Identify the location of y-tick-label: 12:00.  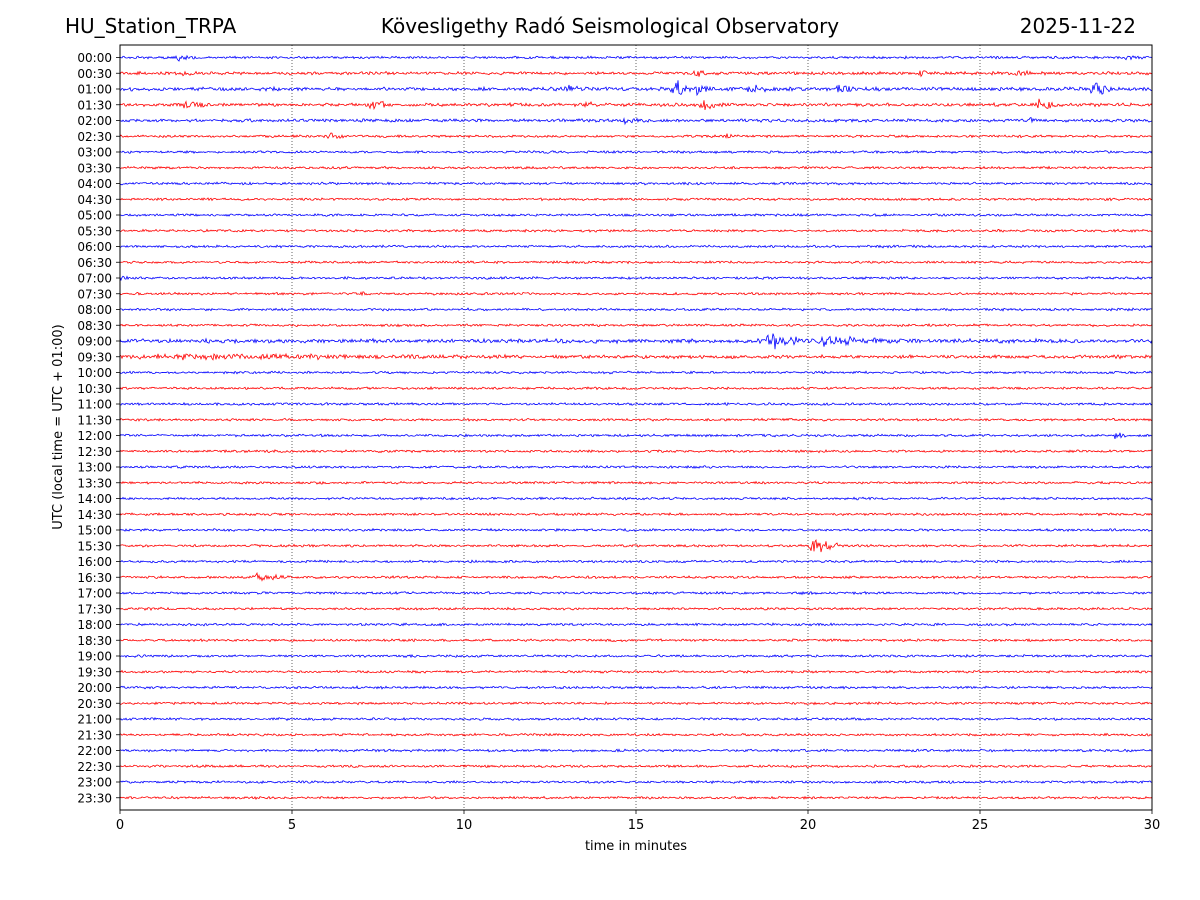
(94, 436).